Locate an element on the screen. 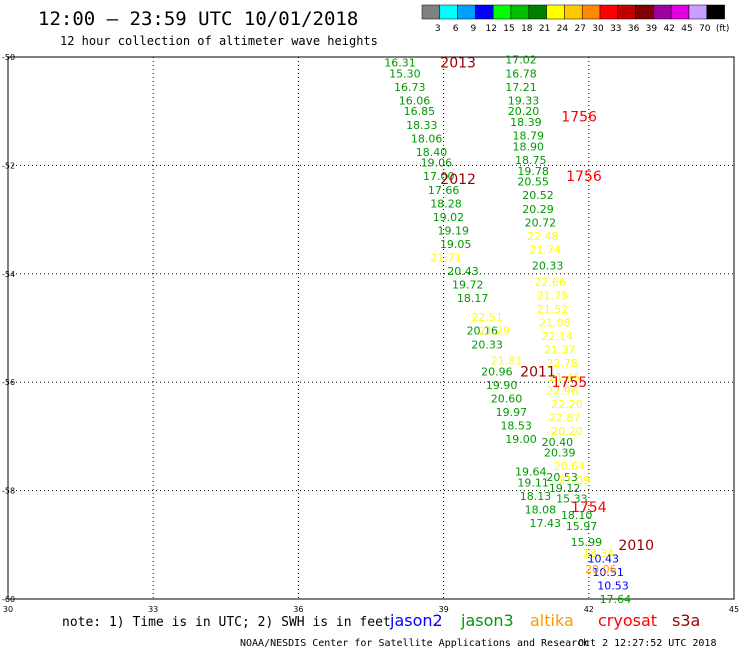 This screenshot has height=650, width=740. swh-reading: 20.40 is located at coordinates (558, 442).